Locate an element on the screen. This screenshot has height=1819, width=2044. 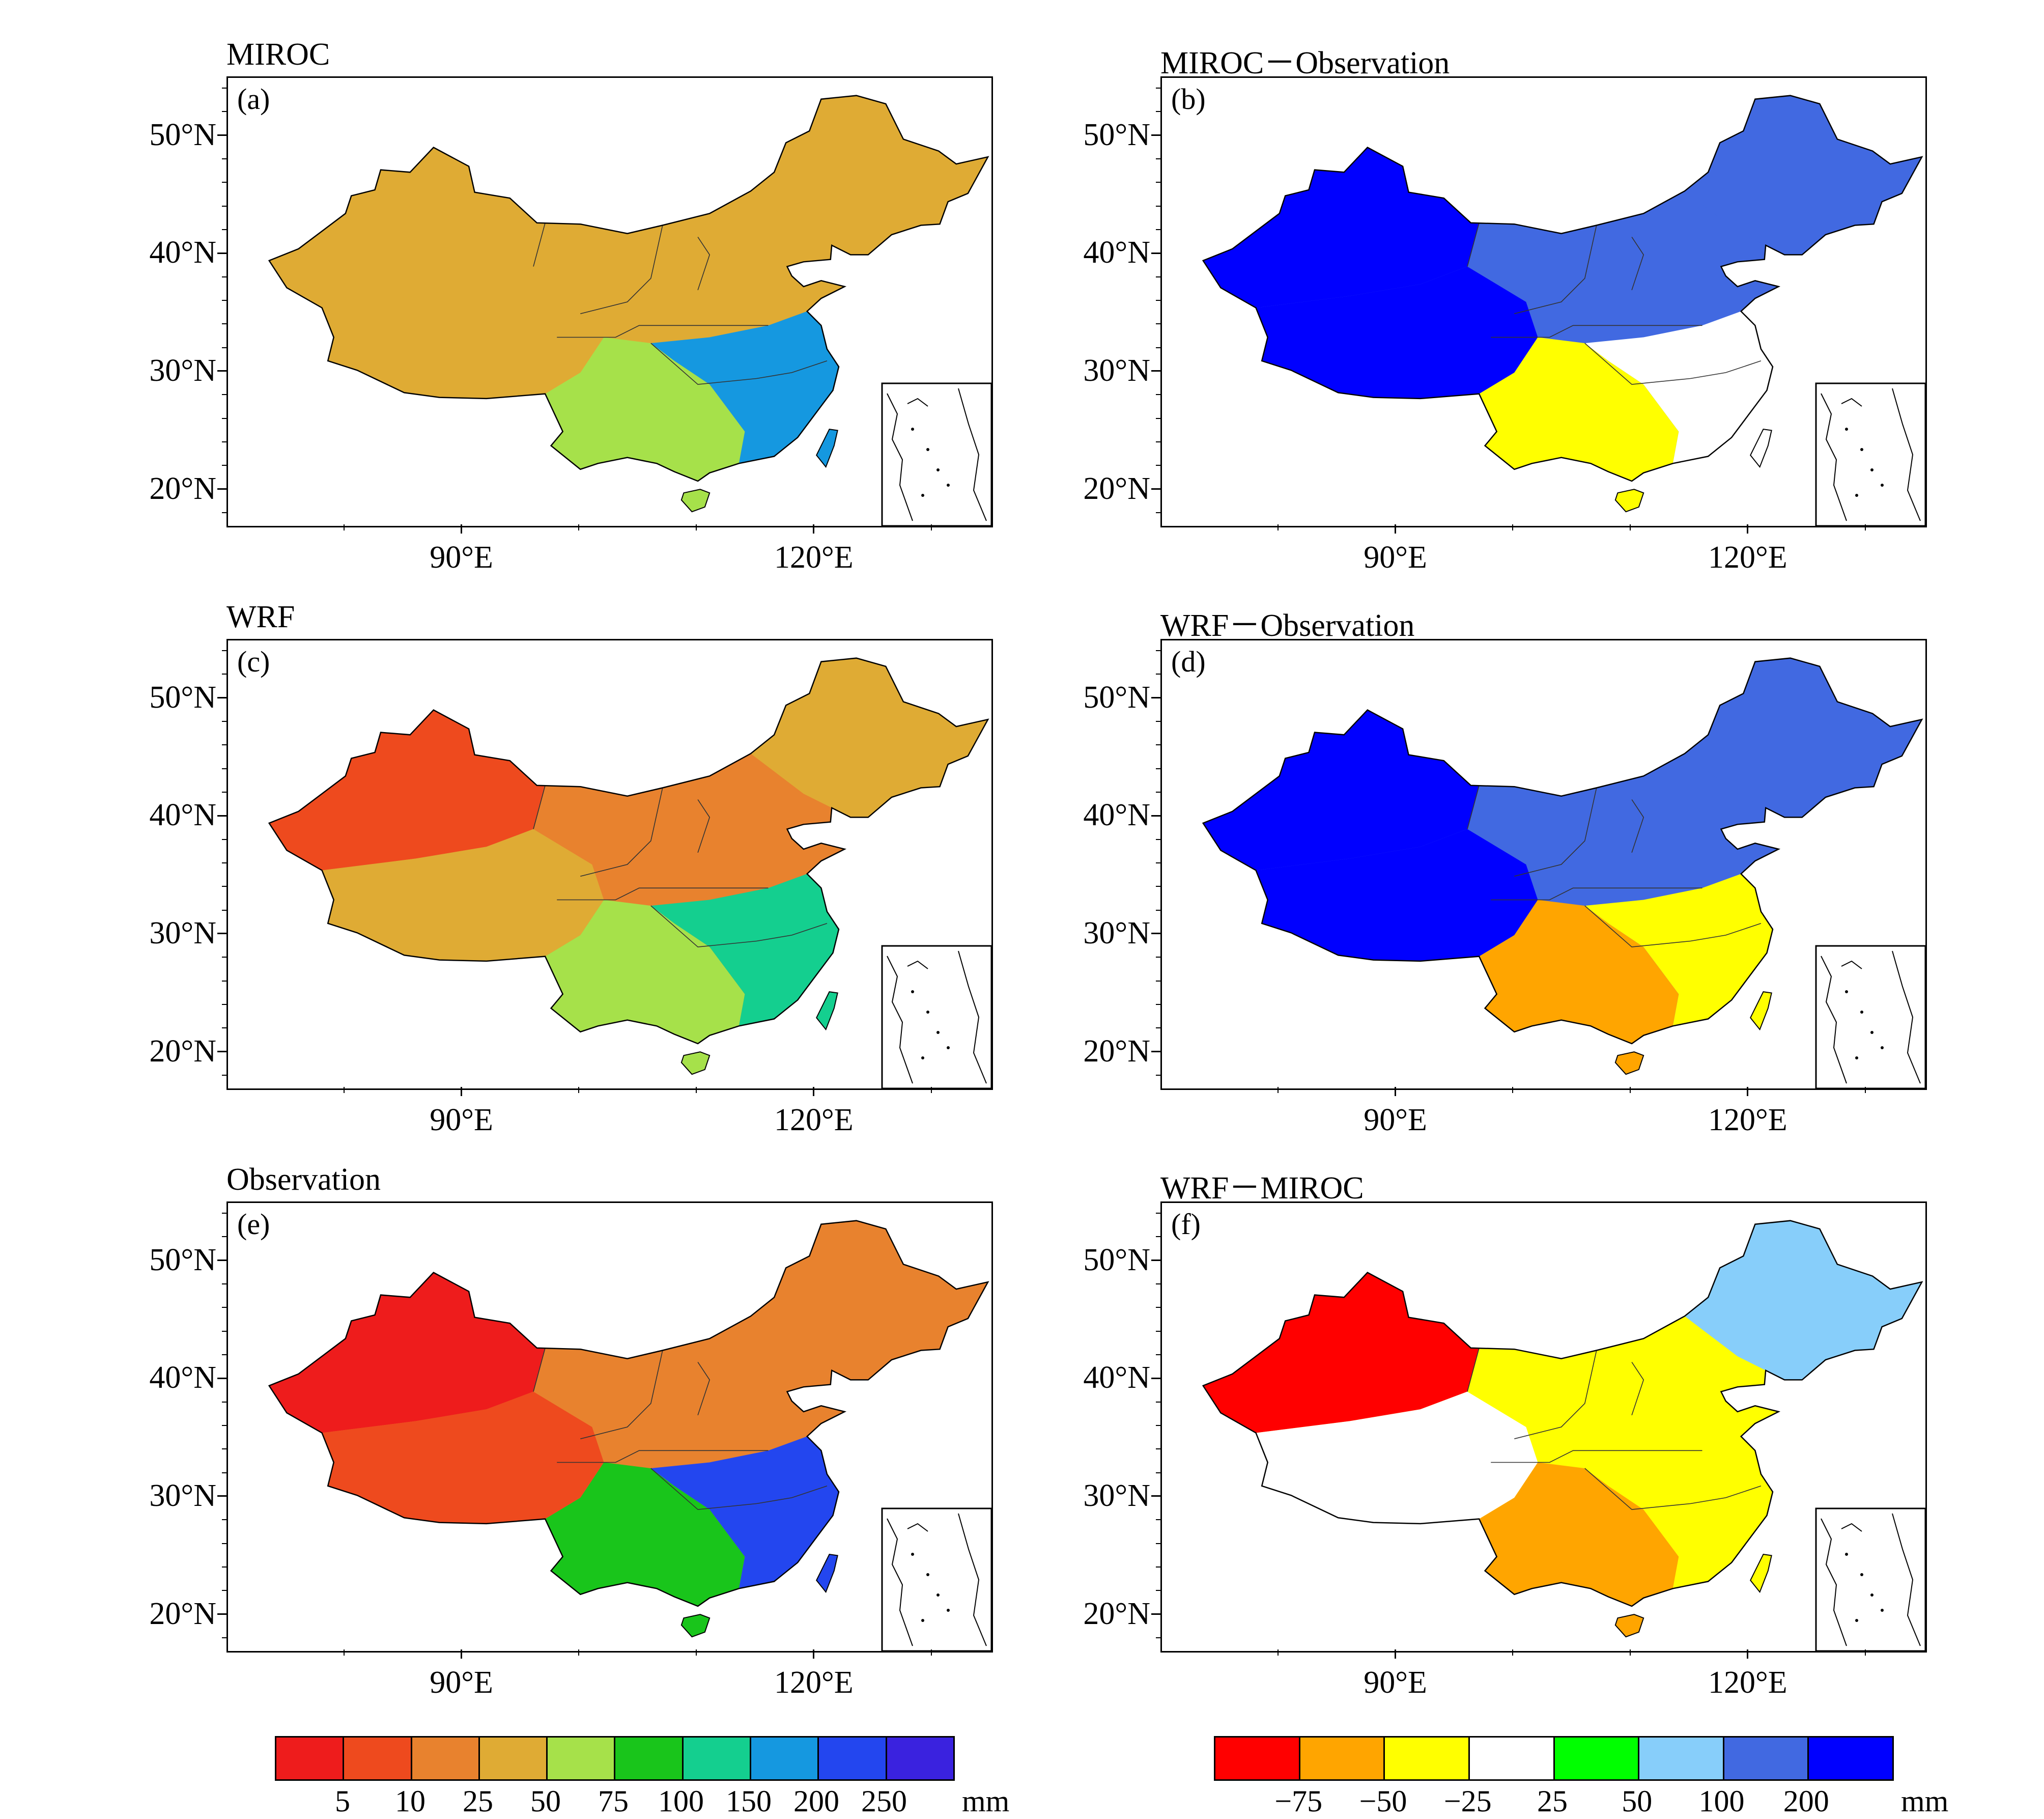
map-frame: (f) is located at coordinates (1543, 1427).